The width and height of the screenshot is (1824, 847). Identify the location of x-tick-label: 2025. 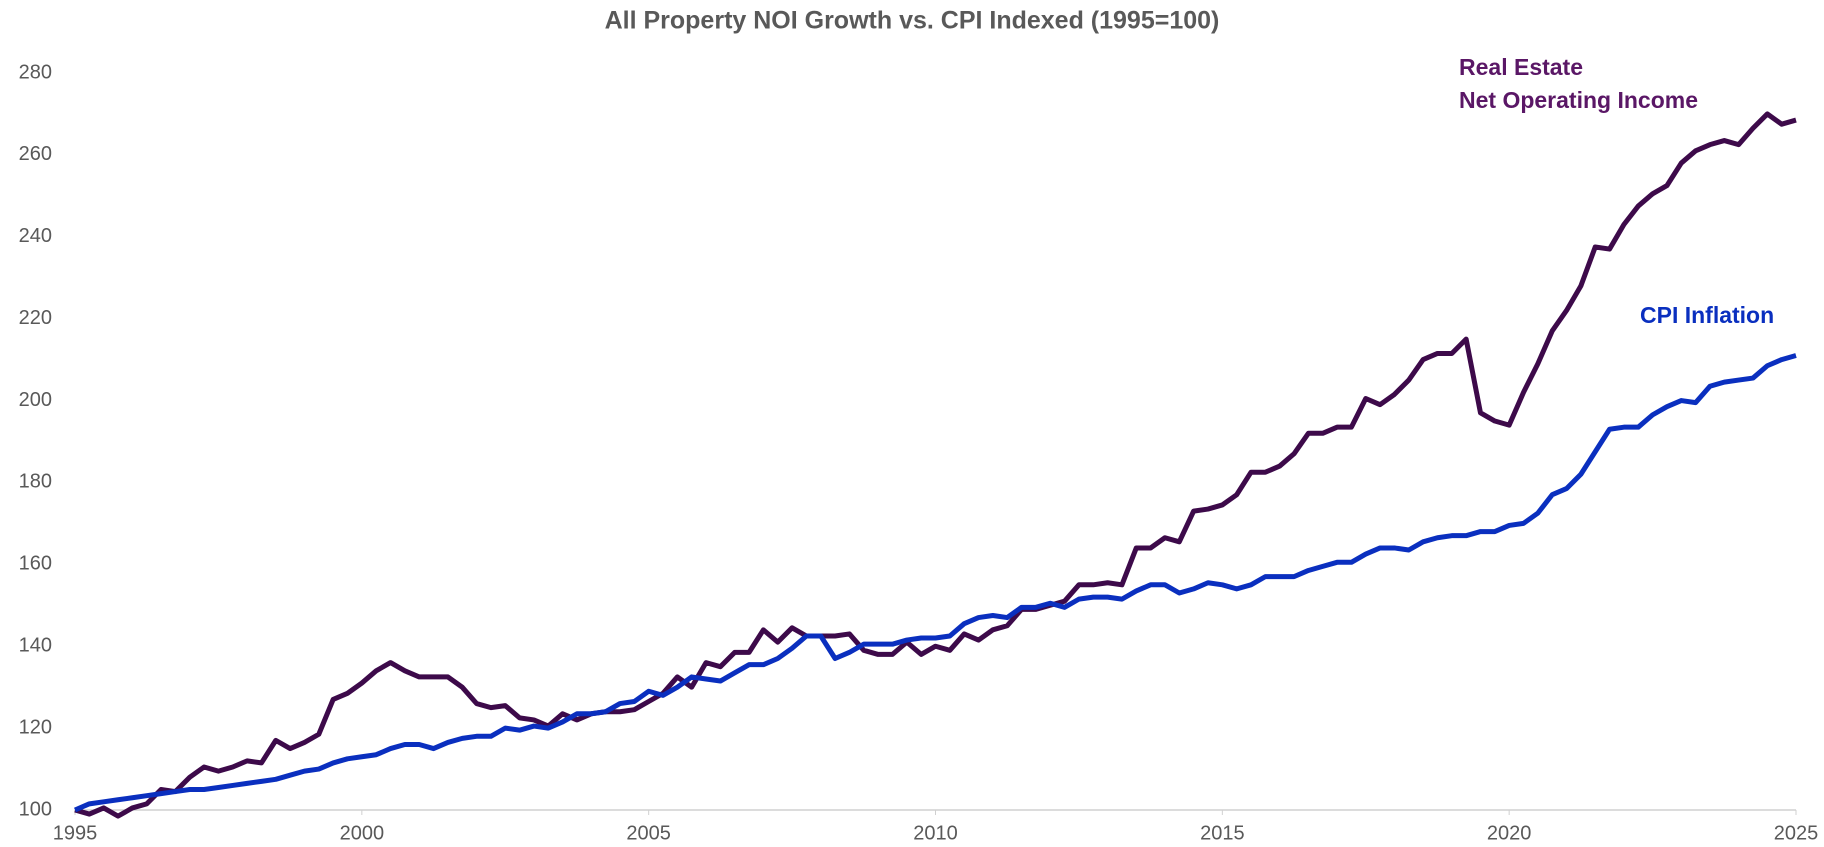
(1796, 833).